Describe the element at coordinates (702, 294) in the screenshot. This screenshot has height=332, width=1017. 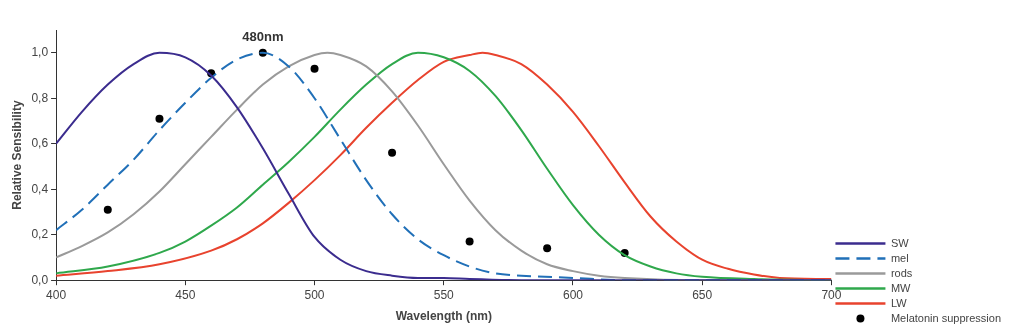
I see `x-tick-label: 650` at that location.